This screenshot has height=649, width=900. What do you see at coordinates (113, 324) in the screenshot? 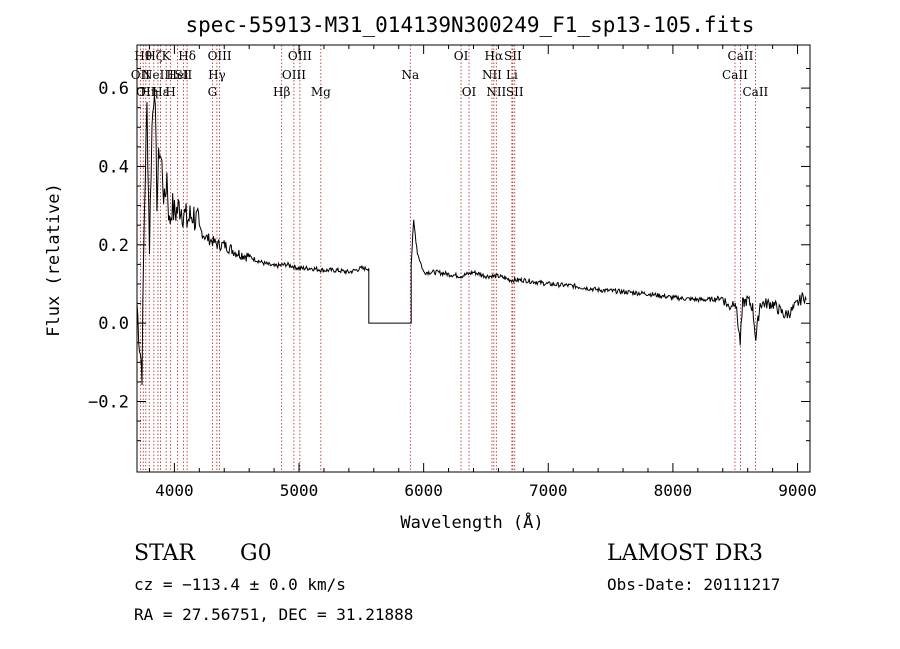
I see `y-tick-label: 0.0` at bounding box center [113, 324].